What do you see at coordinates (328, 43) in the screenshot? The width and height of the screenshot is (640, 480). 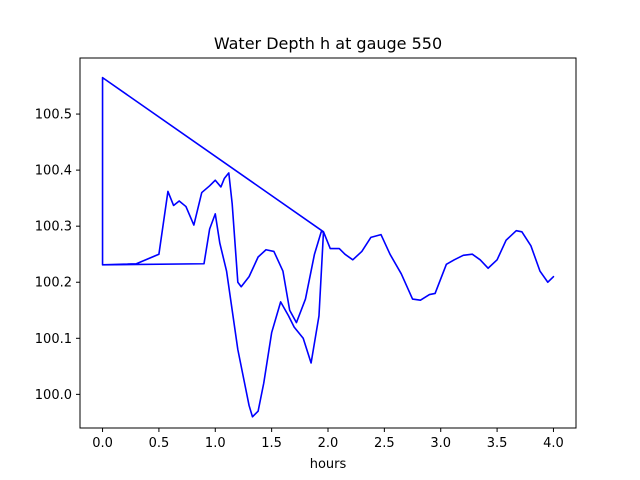 I see `chart-title: Water Depth h at gauge 550` at bounding box center [328, 43].